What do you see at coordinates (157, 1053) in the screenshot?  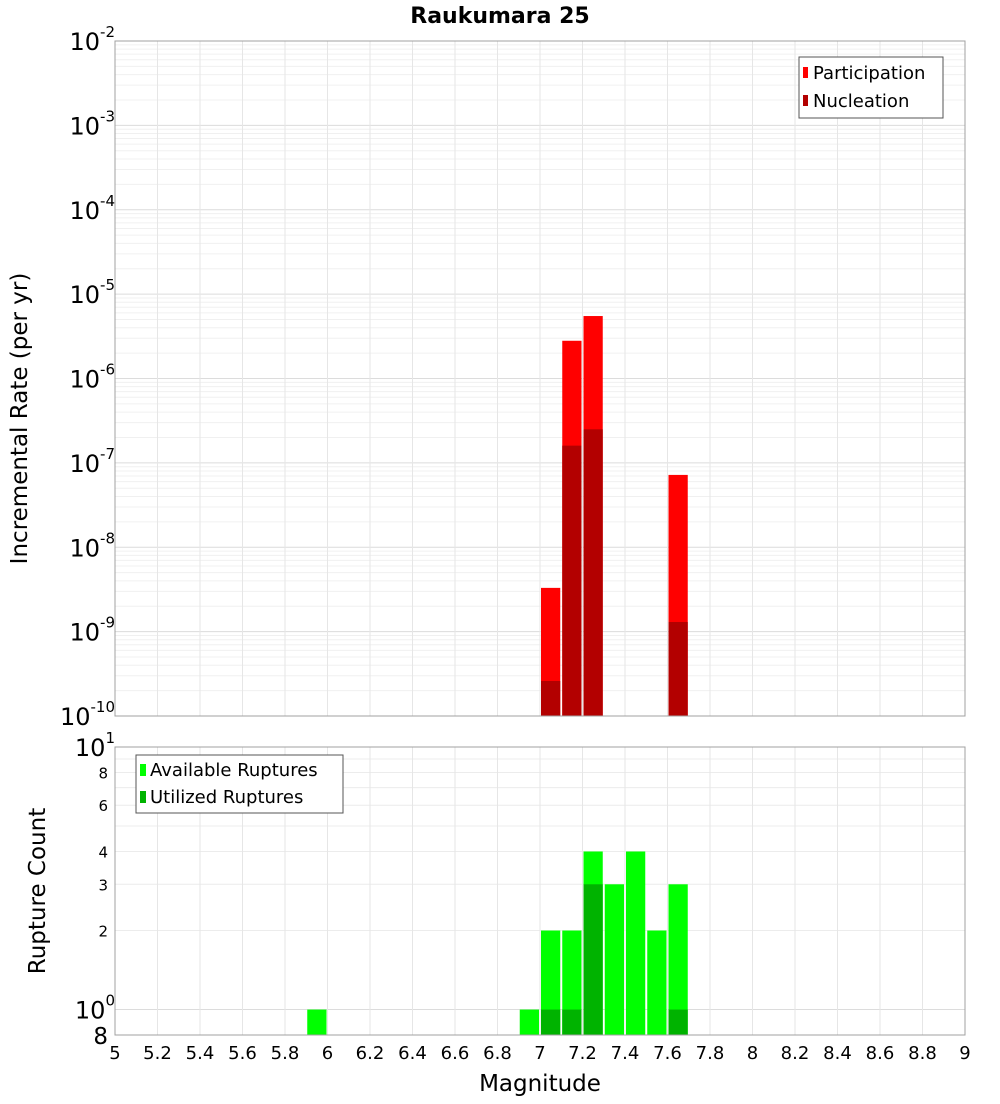 I see `x-tick-label: 5.2` at bounding box center [157, 1053].